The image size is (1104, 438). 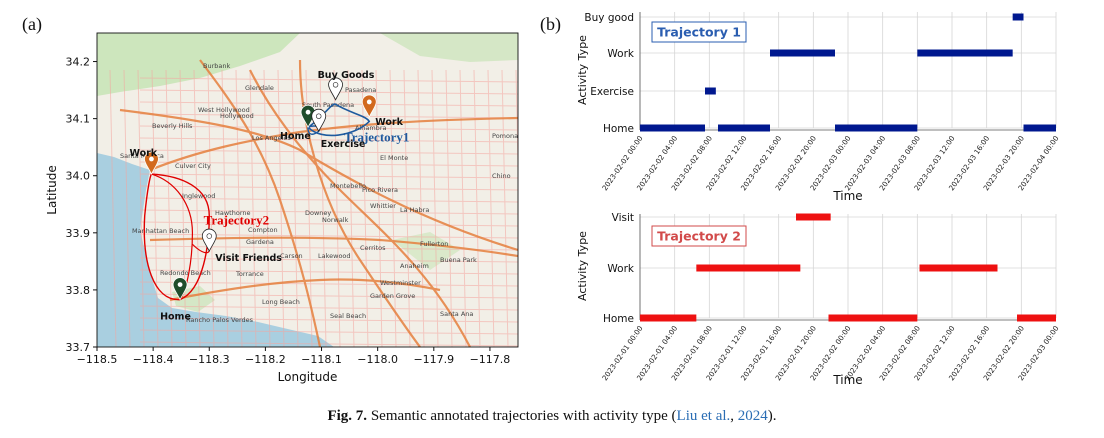 What do you see at coordinates (233, 213) in the screenshot?
I see `map-place-label: Hawthorne` at bounding box center [233, 213].